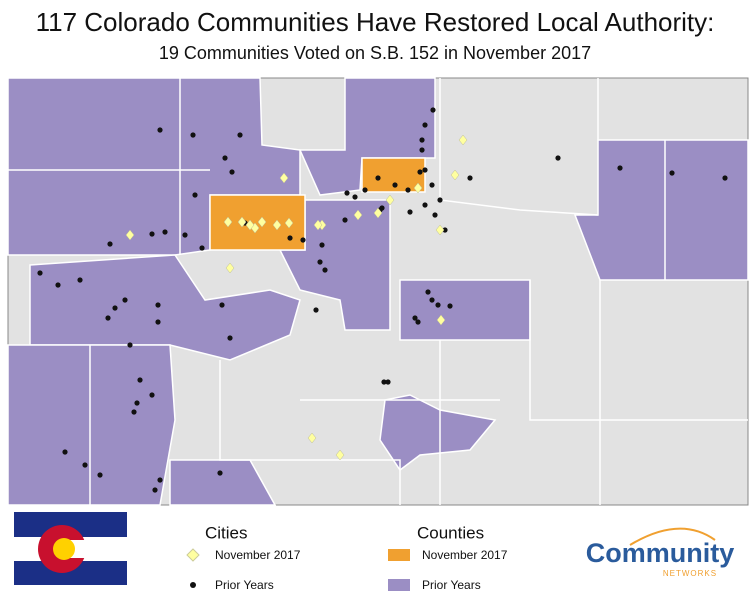 Image resolution: width=750 pixels, height=603 pixels. What do you see at coordinates (317, 204) in the screenshot?
I see `nov-2017-counties` at bounding box center [317, 204].